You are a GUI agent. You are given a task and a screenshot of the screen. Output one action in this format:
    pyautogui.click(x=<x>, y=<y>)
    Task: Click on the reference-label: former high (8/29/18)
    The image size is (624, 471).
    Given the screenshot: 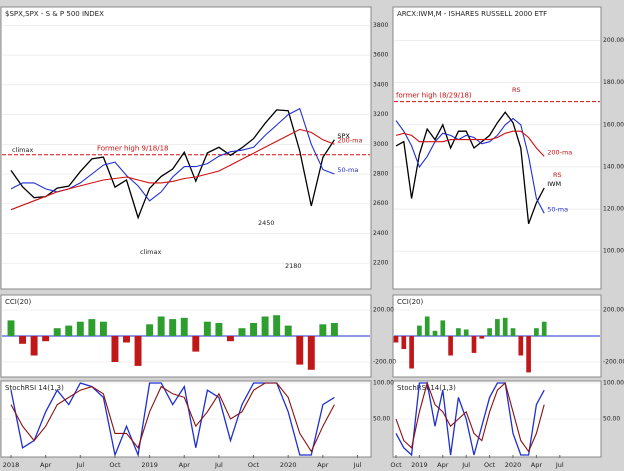 What is the action you would take?
    pyautogui.click(x=434, y=96)
    